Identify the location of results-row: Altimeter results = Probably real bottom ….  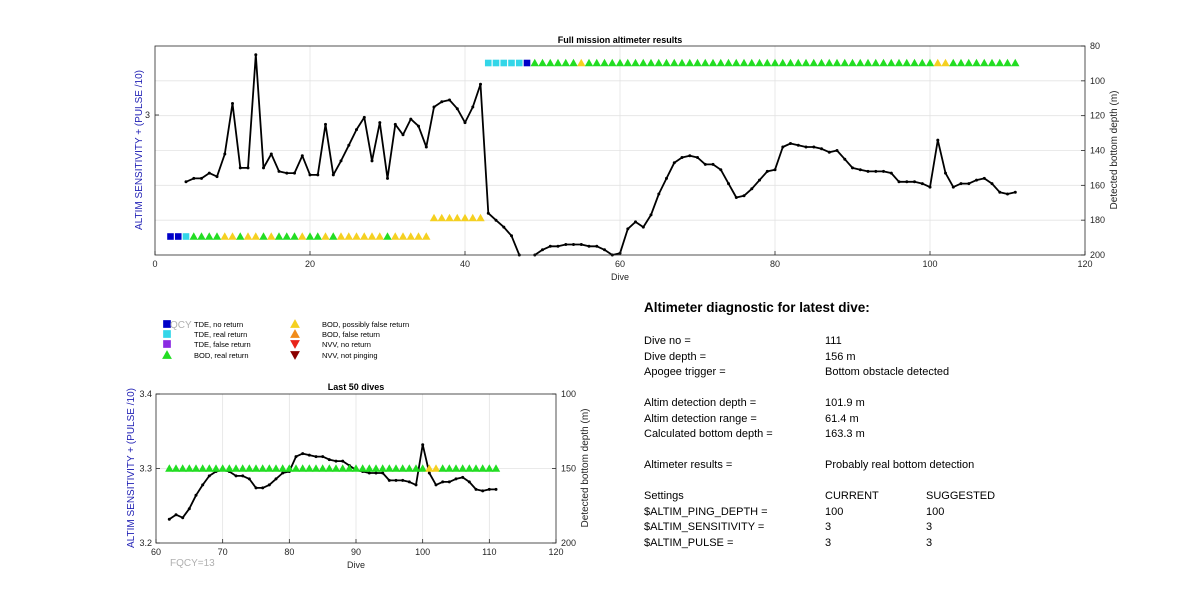
(904, 467).